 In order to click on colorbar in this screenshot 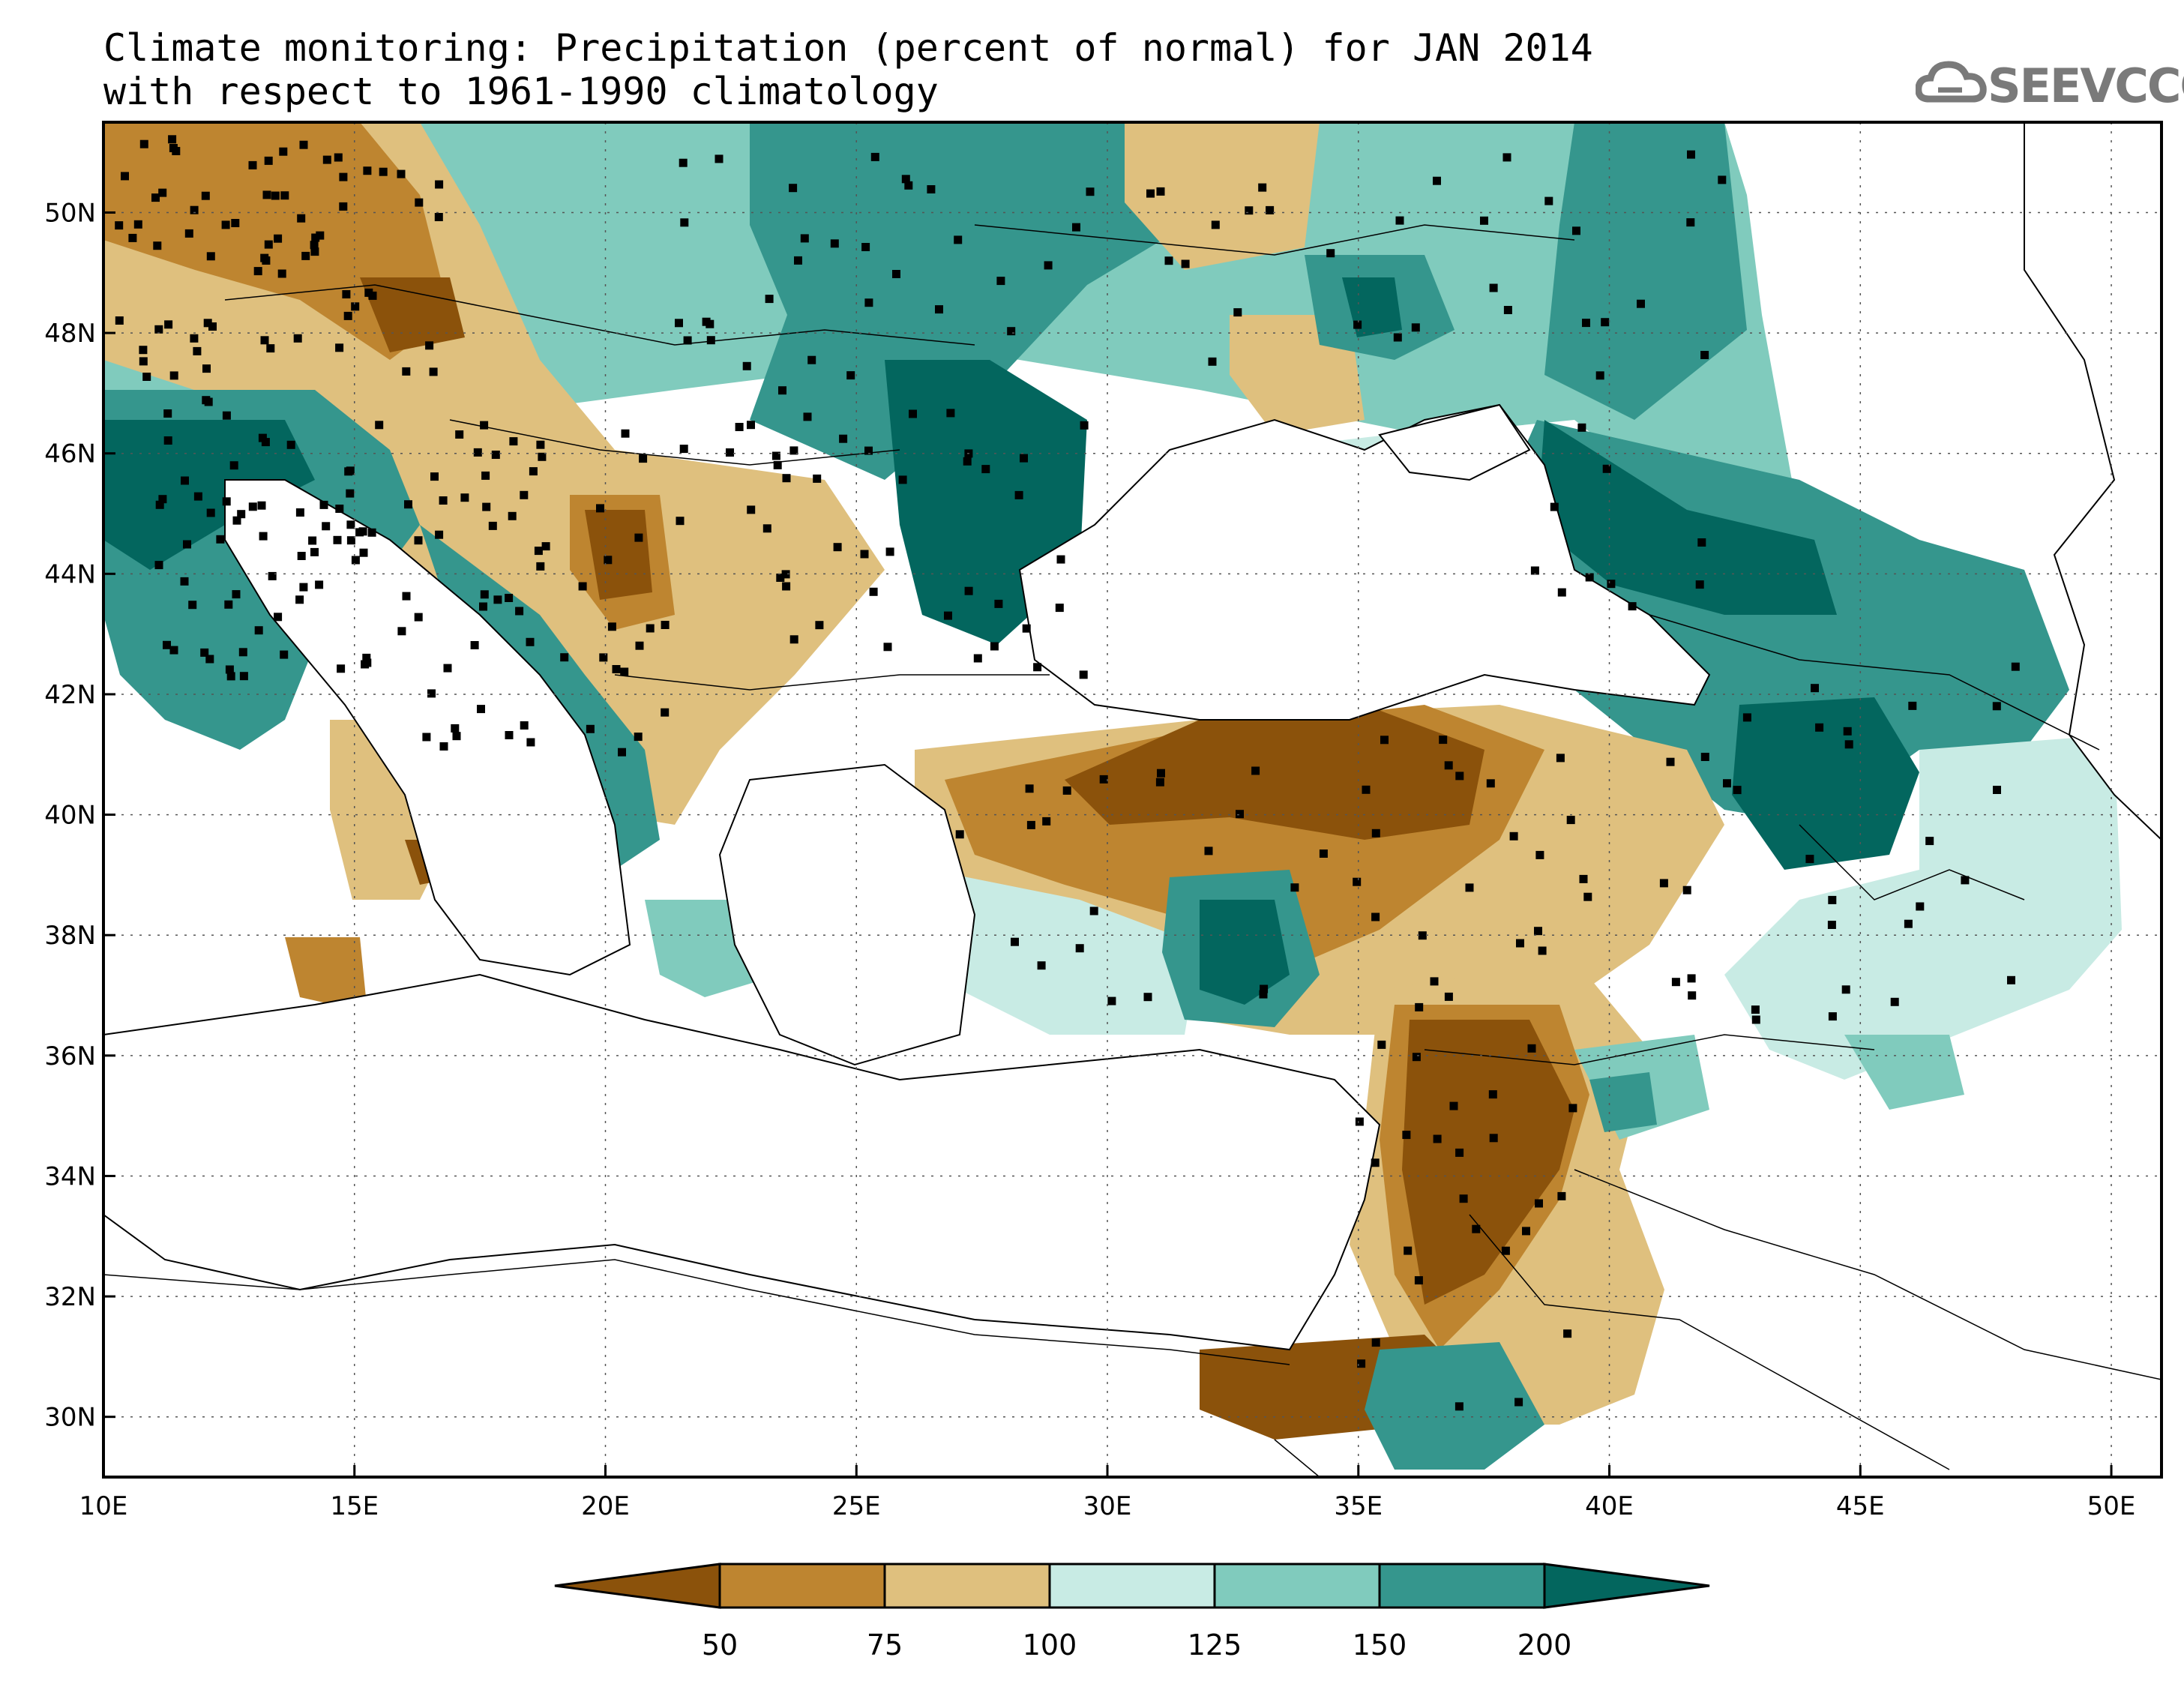, I will do `click(1132, 1586)`.